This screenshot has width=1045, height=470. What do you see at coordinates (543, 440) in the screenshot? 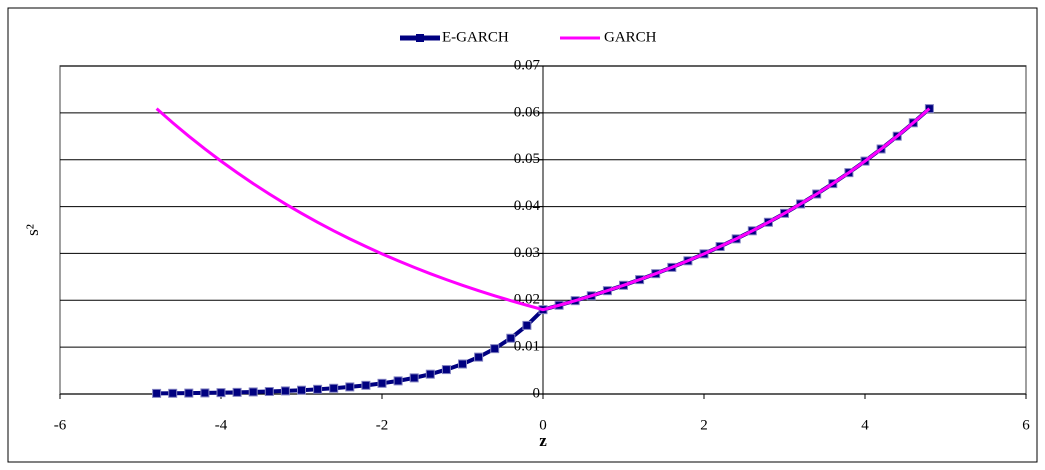
I see `x-axis-label: z` at bounding box center [543, 440].